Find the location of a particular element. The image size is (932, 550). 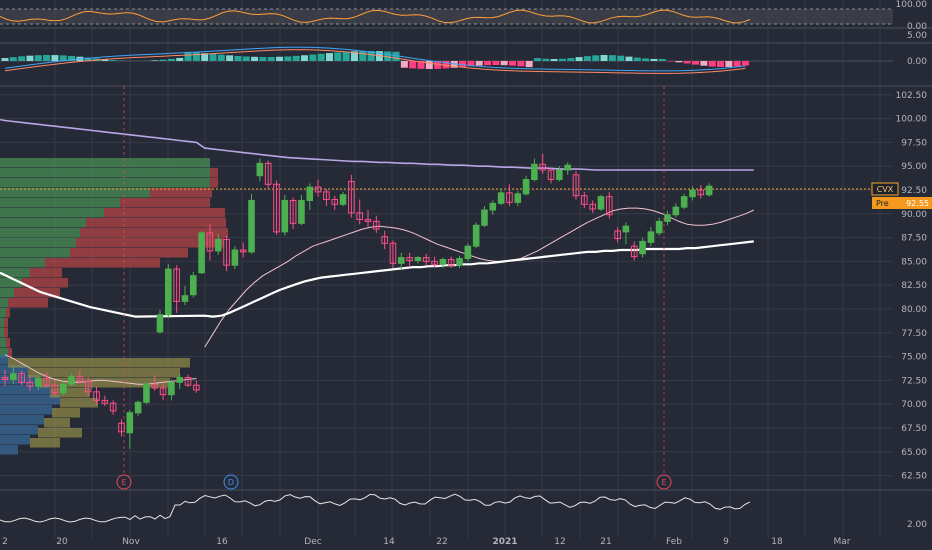

volume-pane is located at coordinates (375, 508).